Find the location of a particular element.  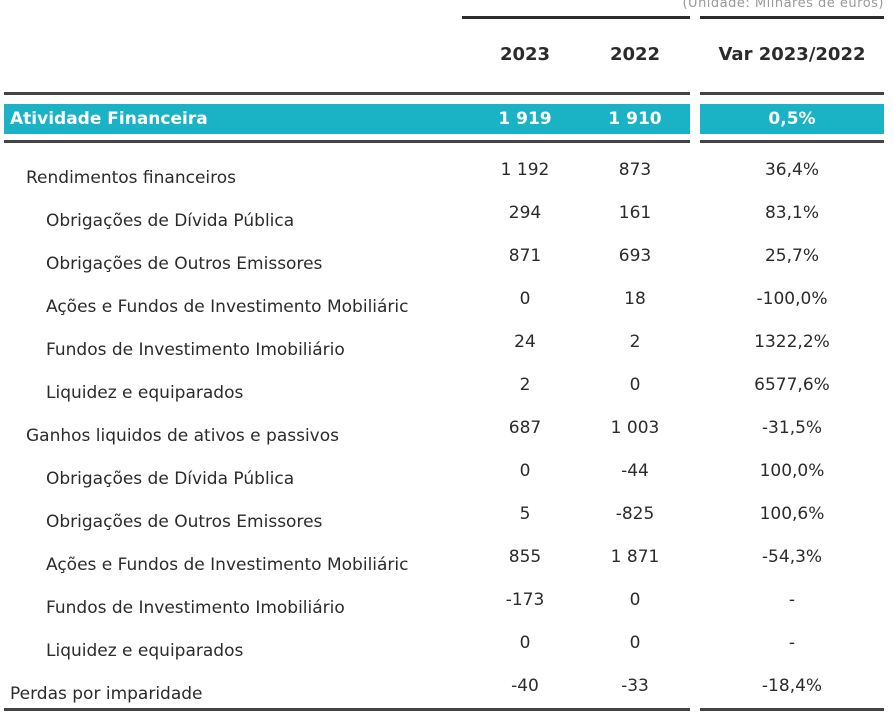

table-header: 2023 2022 Var 2023/2022 is located at coordinates (447, 64).